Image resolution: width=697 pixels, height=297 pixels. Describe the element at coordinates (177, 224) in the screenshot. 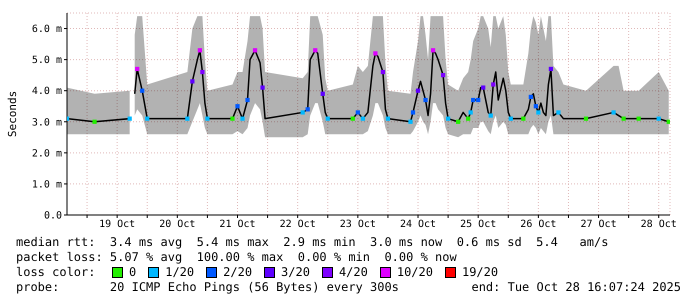

I see `x-tick-label: 20 Oct` at that location.